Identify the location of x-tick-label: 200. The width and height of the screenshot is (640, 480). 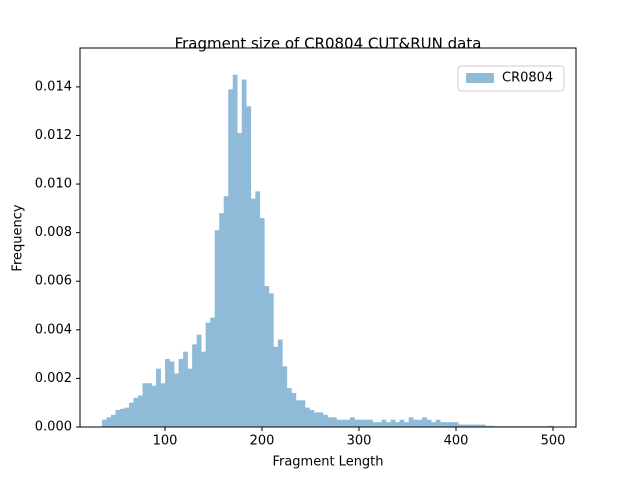
(262, 441).